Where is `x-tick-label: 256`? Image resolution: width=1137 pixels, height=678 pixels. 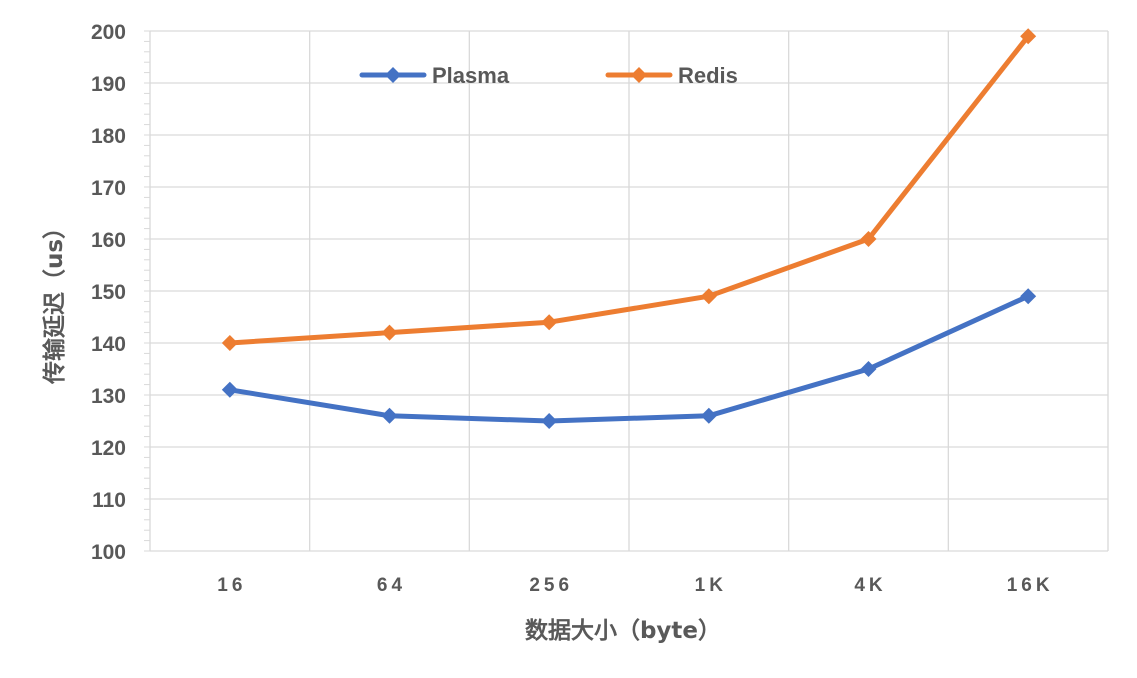
x-tick-label: 256 is located at coordinates (551, 585).